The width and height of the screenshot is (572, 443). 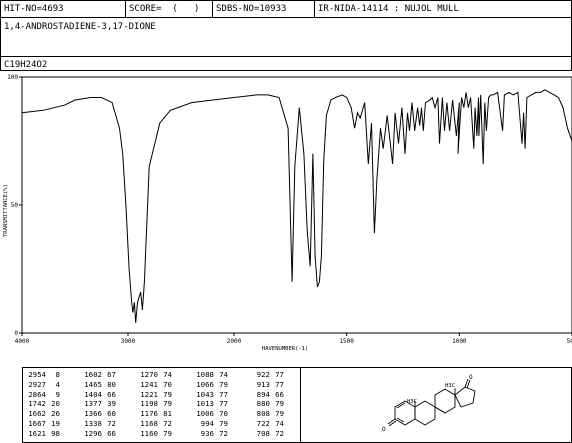 What do you see at coordinates (37, 404) in the screenshot?
I see `peak-wavenumber: 1742` at bounding box center [37, 404].